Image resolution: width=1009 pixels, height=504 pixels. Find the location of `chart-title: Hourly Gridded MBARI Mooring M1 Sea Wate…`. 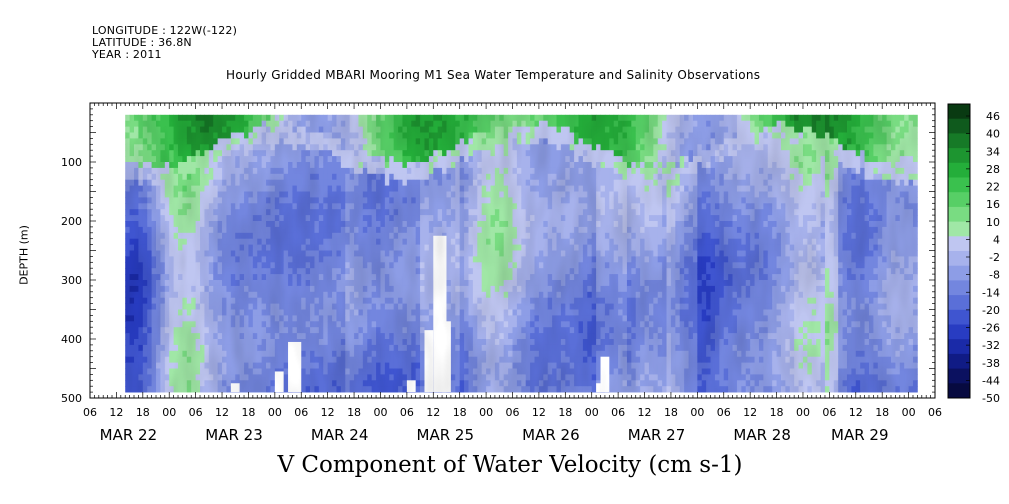

chart-title: Hourly Gridded MBARI Mooring M1 Sea Wate… is located at coordinates (493, 75).